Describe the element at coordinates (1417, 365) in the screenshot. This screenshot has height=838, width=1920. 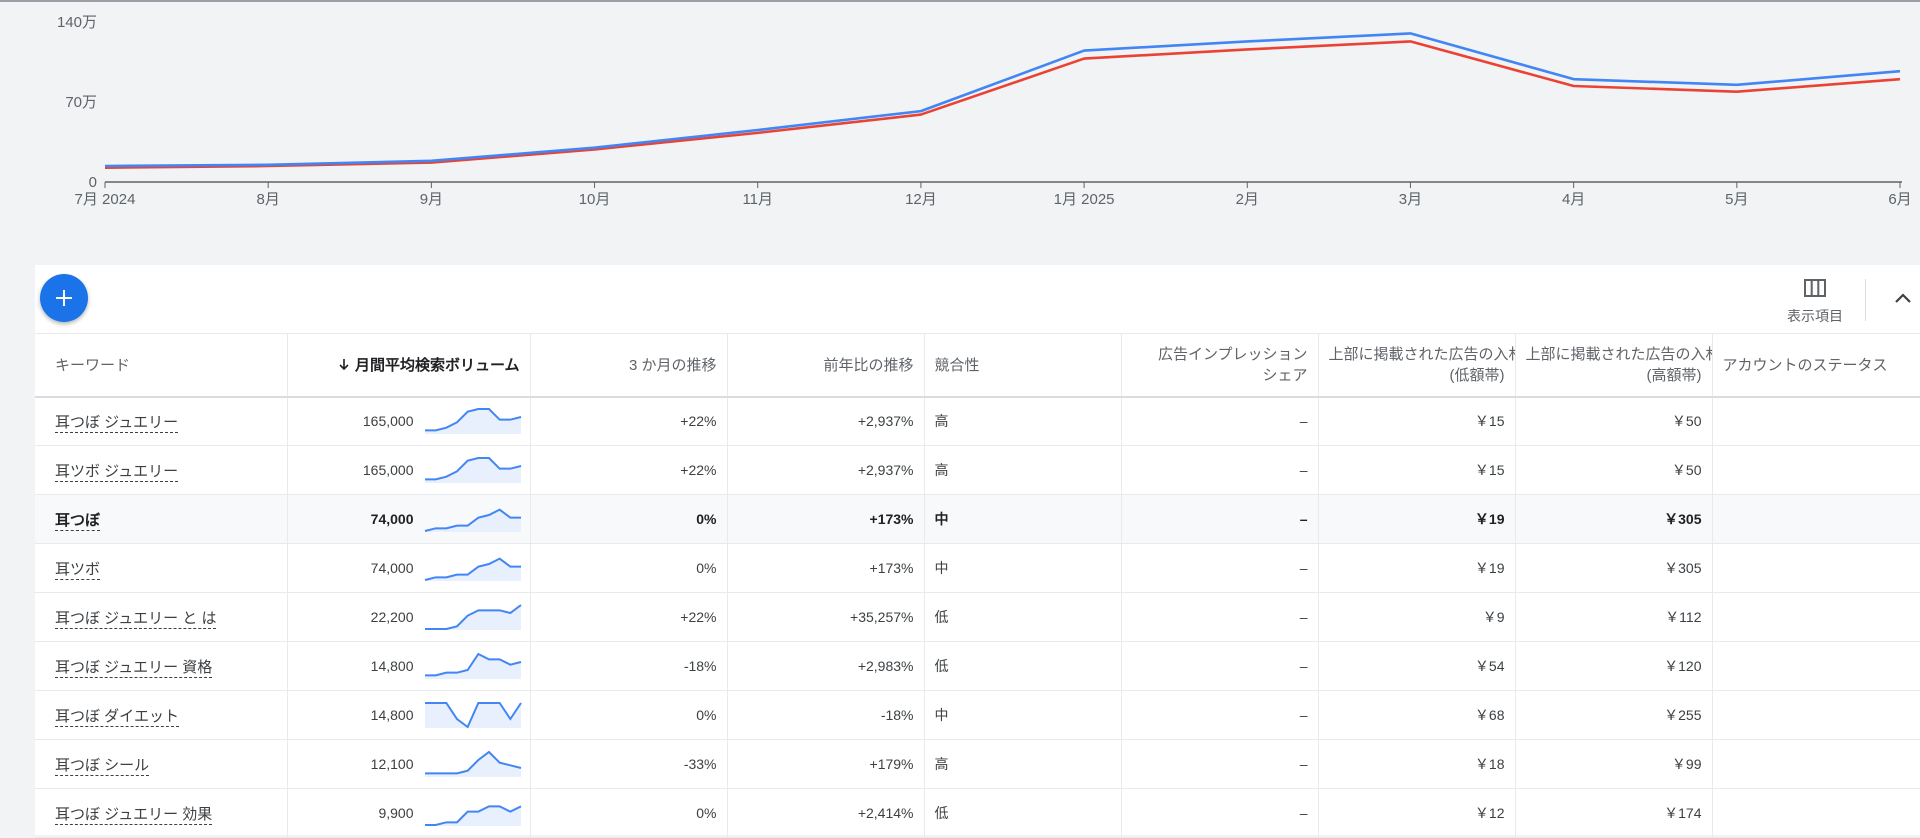
I see `col-bid-low: 上部に掲載された広告の入札単価 (低額帯)` at that location.